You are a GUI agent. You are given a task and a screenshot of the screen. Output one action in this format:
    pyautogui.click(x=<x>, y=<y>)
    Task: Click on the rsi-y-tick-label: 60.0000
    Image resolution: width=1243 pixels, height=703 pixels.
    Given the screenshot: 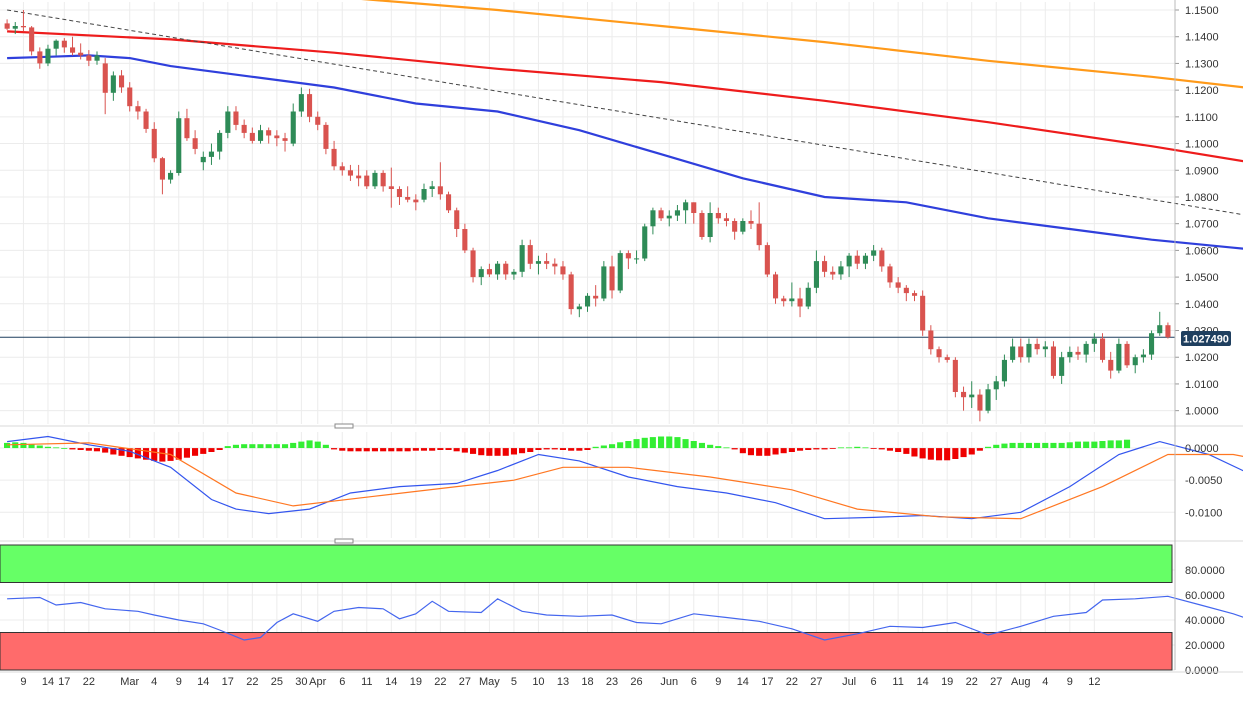 What is the action you would take?
    pyautogui.click(x=1205, y=596)
    